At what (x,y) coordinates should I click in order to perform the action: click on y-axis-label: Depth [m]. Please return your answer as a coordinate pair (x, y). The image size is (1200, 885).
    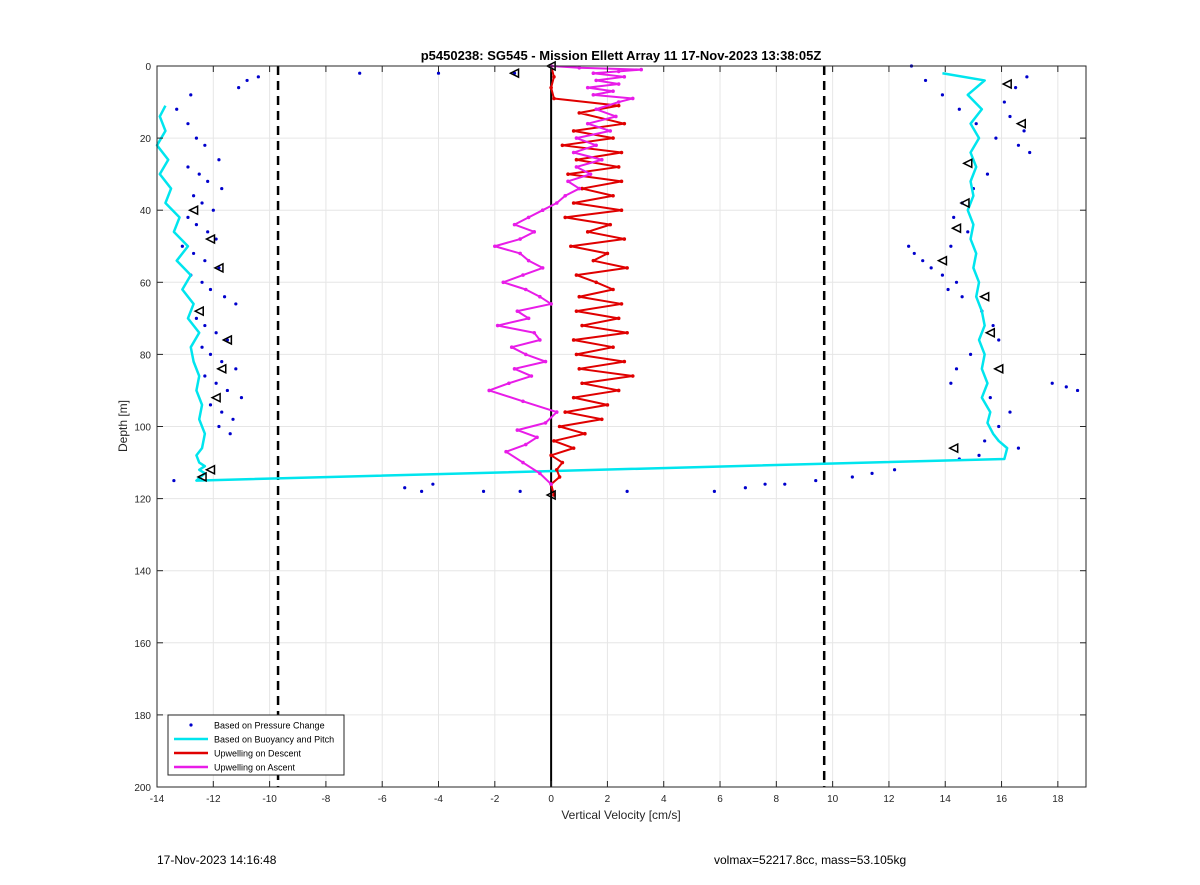
    Looking at the image, I should click on (123, 426).